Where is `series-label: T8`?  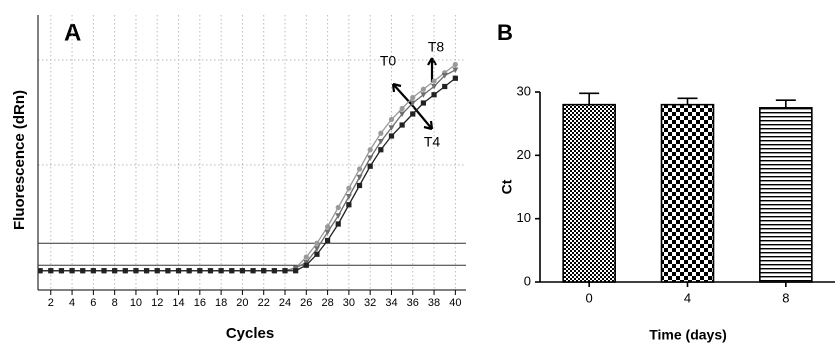 series-label: T8 is located at coordinates (436, 47).